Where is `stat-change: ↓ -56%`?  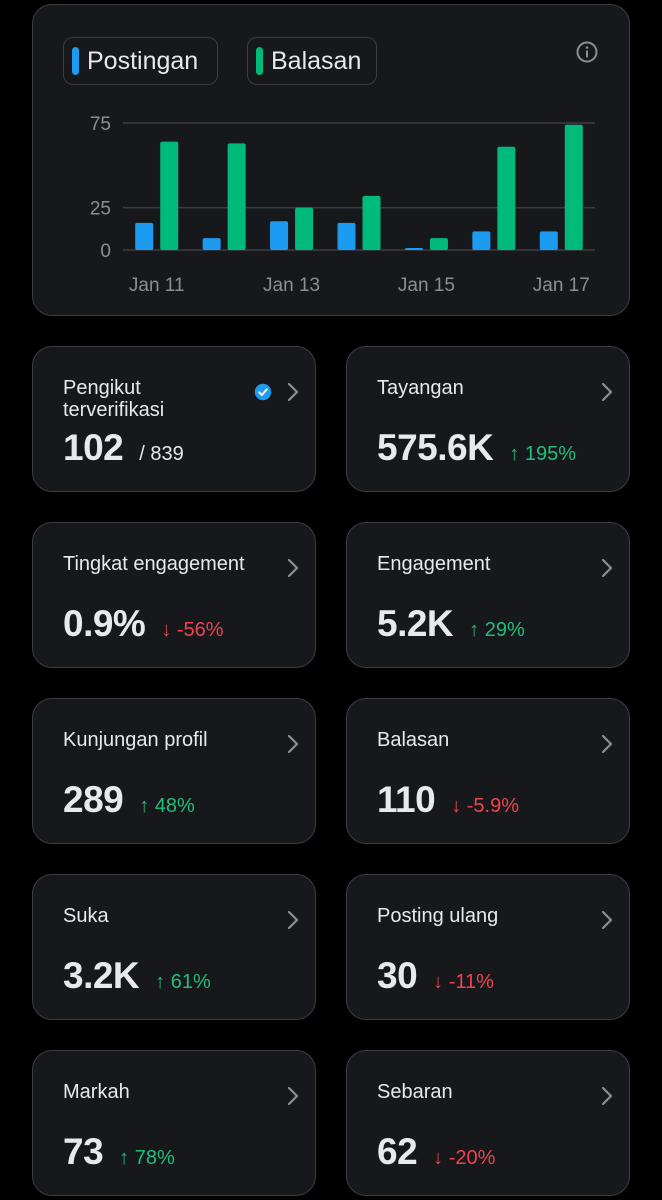 stat-change: ↓ -56% is located at coordinates (192, 630).